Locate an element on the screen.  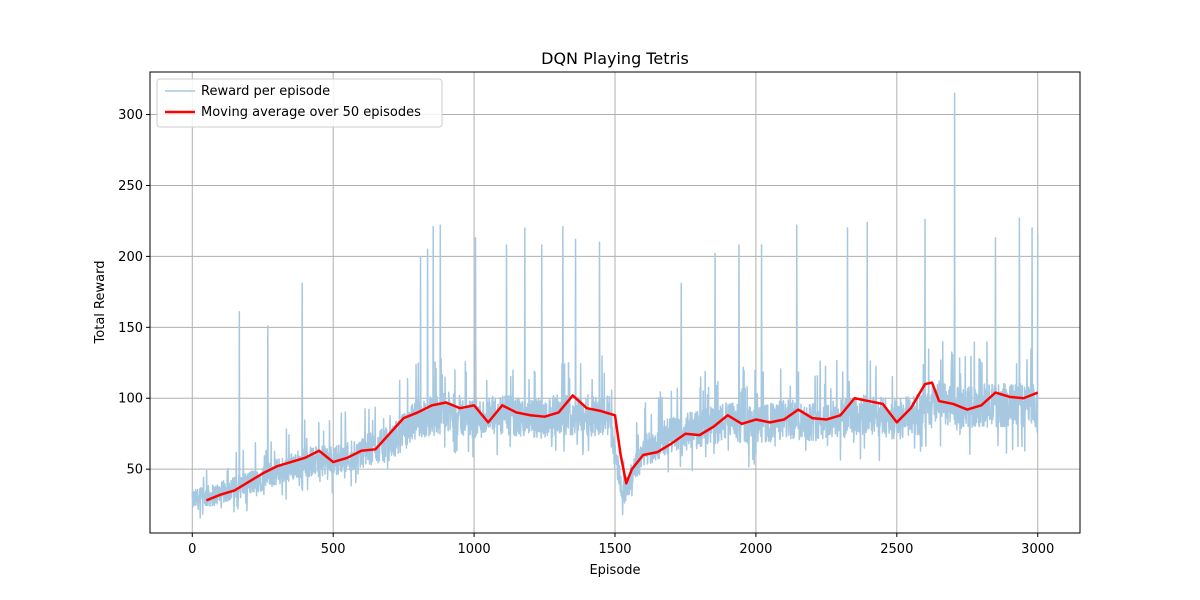
x-tick-label: 1500 is located at coordinates (614, 549).